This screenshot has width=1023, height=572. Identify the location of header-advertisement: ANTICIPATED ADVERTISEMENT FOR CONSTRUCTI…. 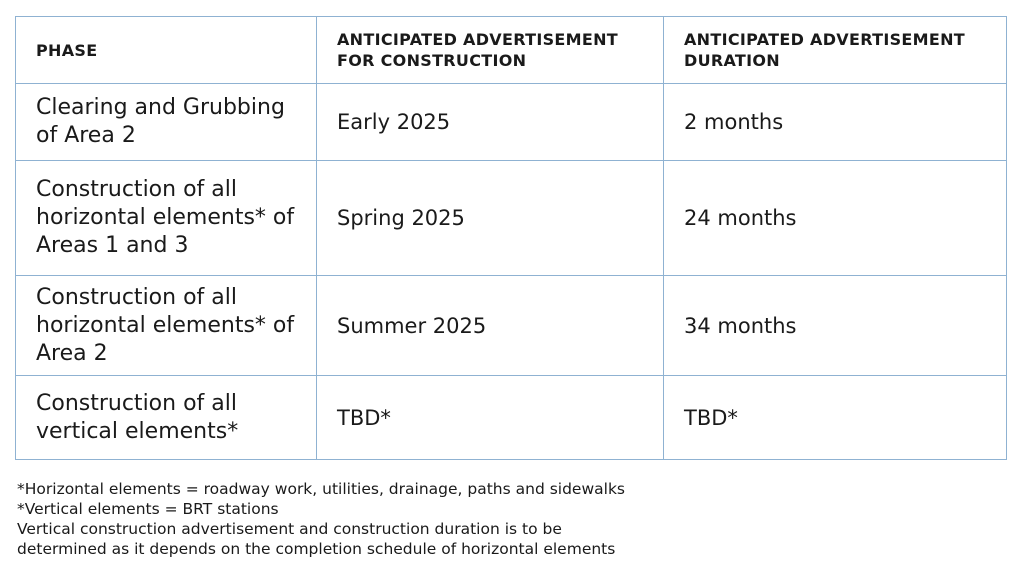
(490, 50).